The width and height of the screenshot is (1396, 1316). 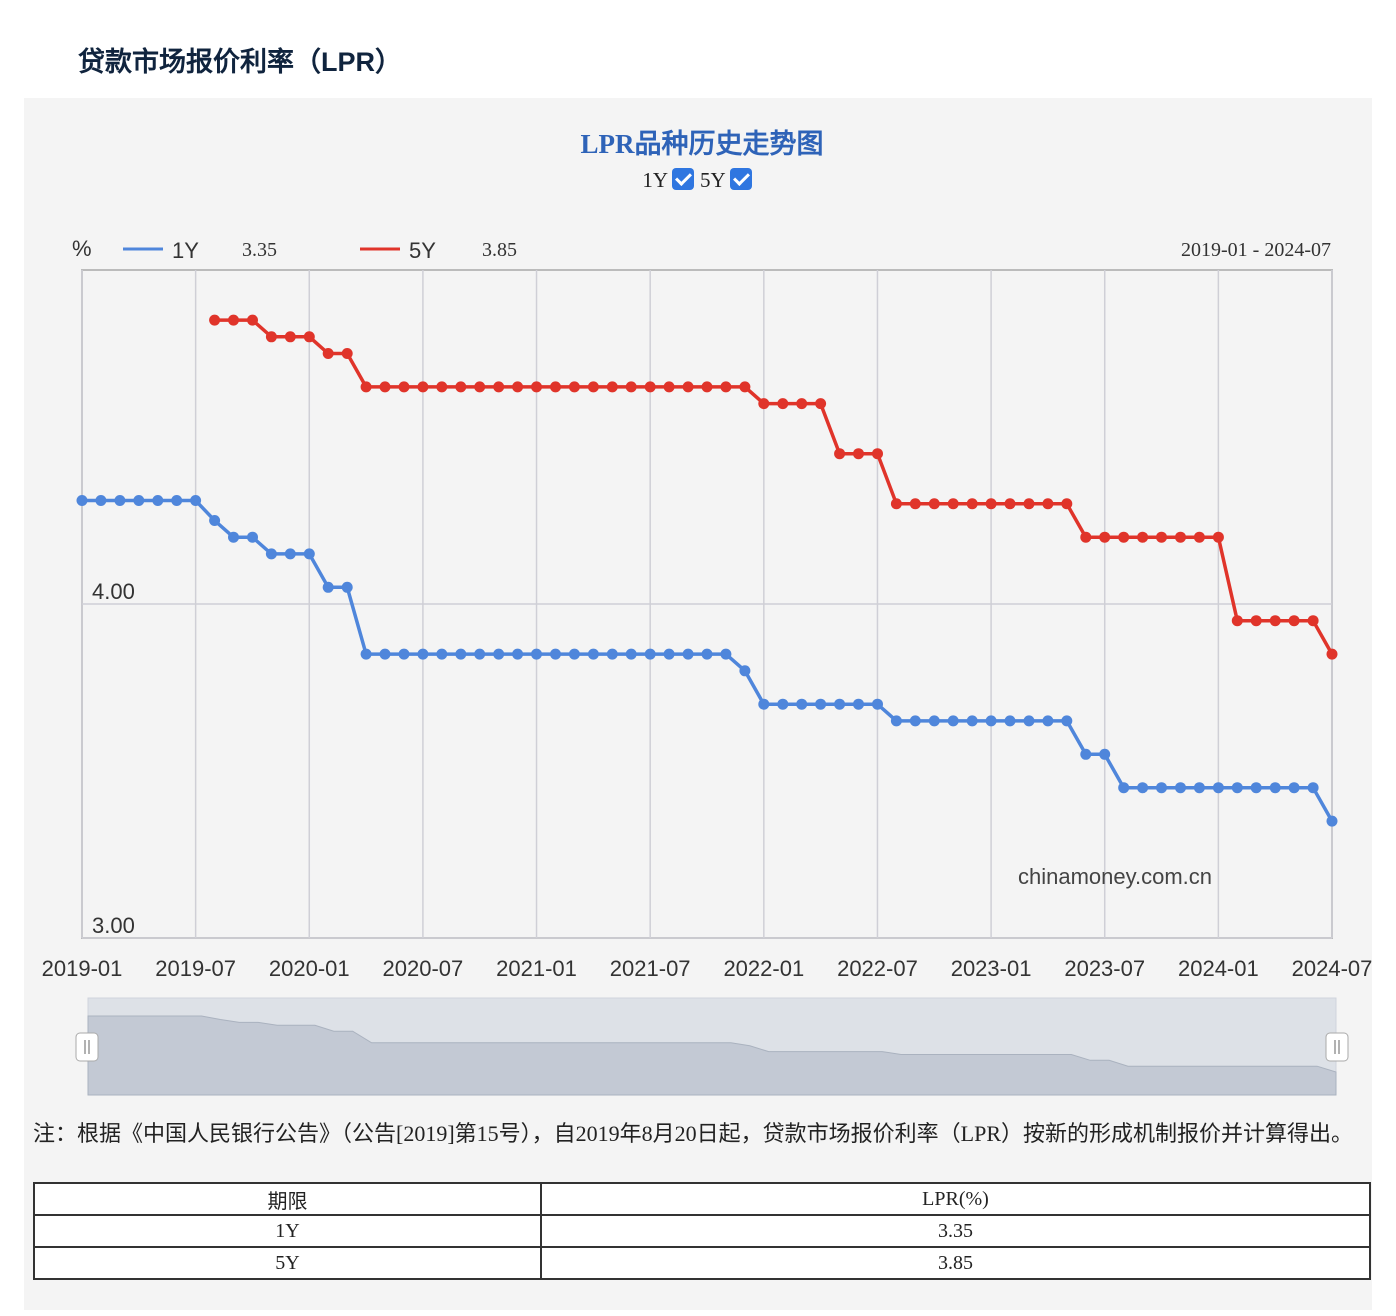 I want to click on legend: 1Y 3.35 5Y 3.85, so click(x=320, y=250).